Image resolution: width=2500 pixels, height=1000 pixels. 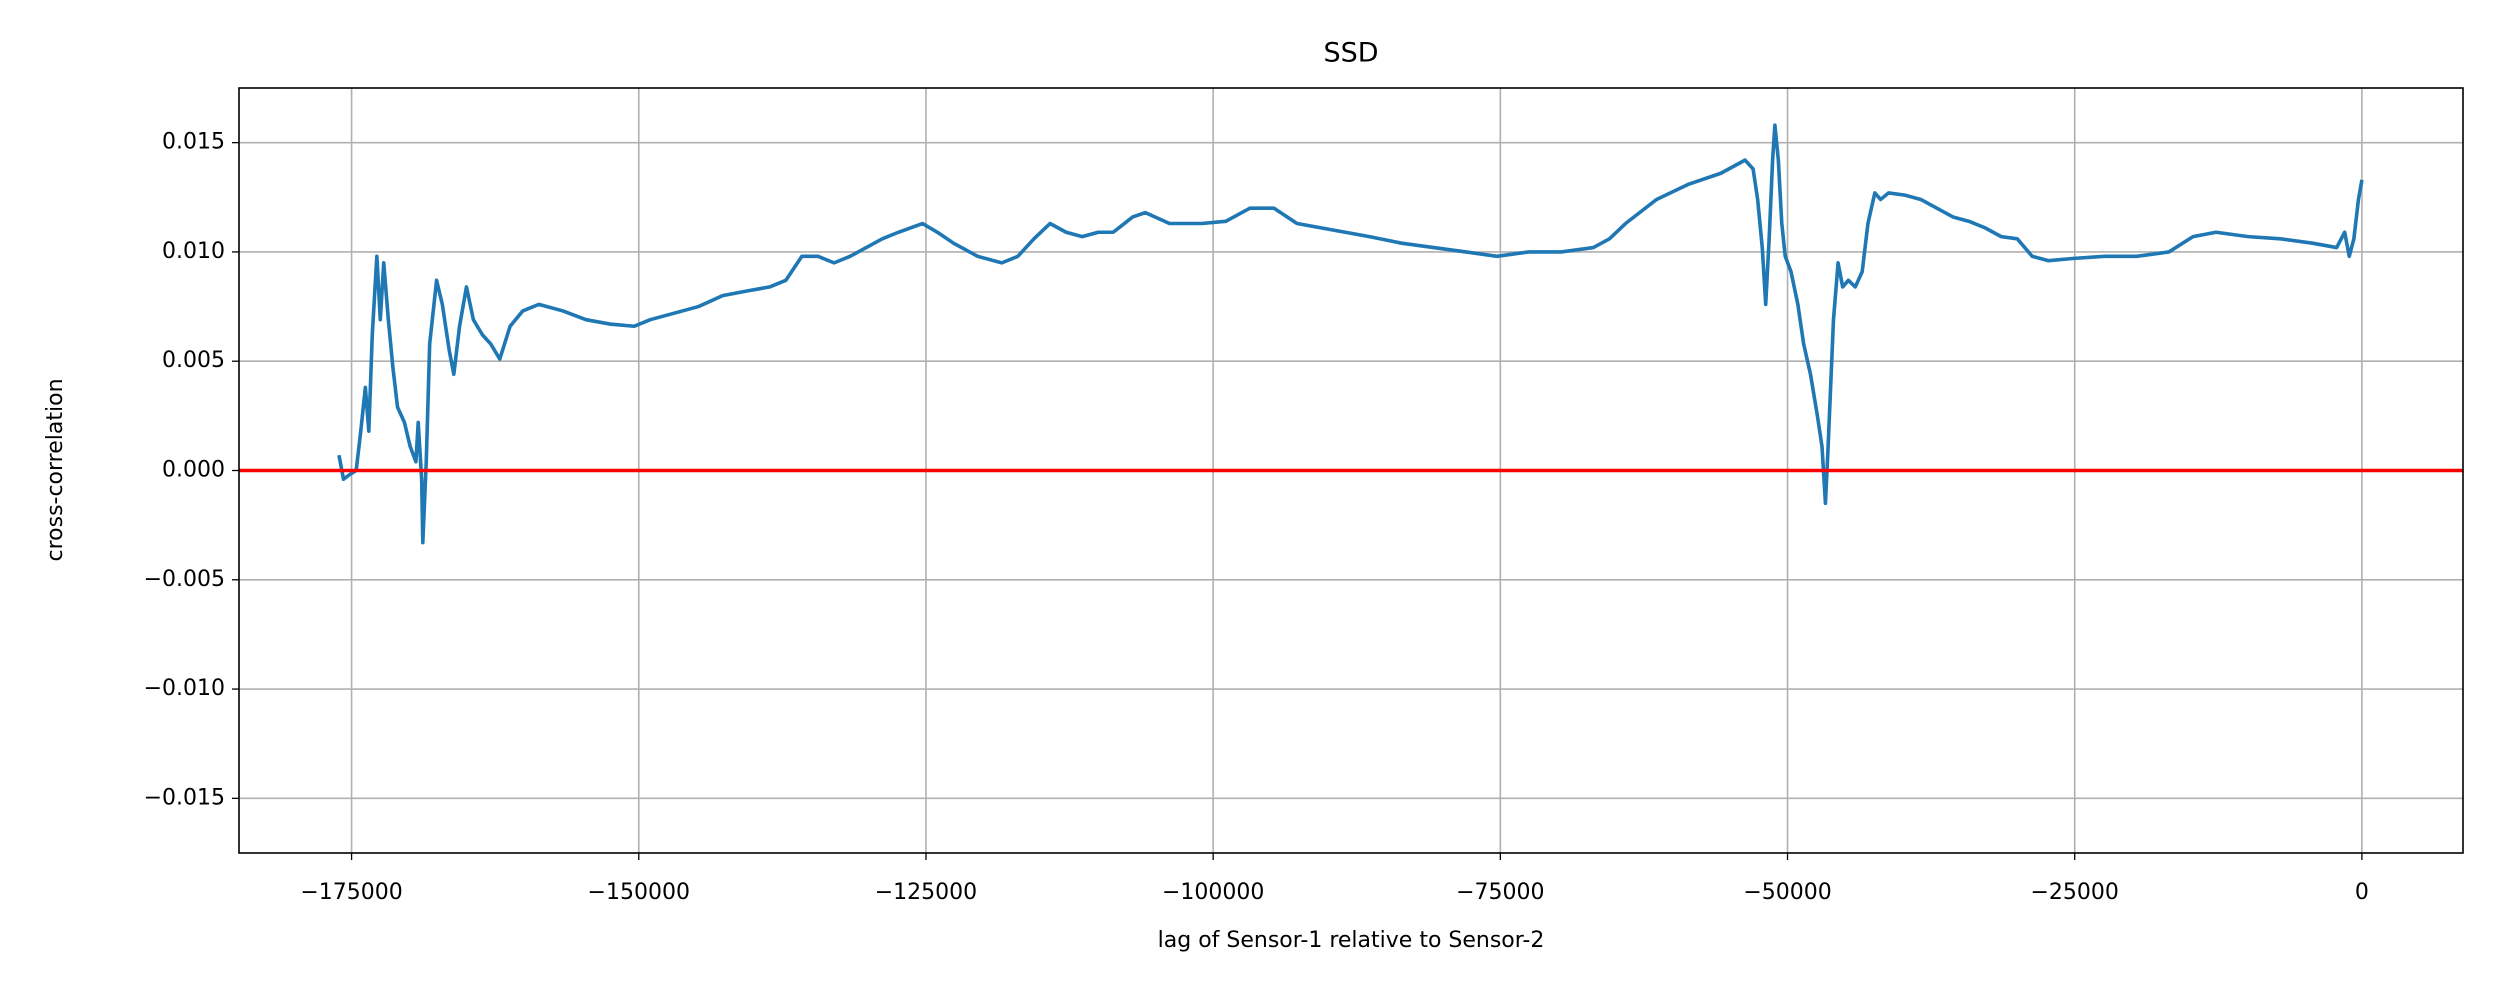 What do you see at coordinates (926, 892) in the screenshot?
I see `x-tick-label: −125000` at bounding box center [926, 892].